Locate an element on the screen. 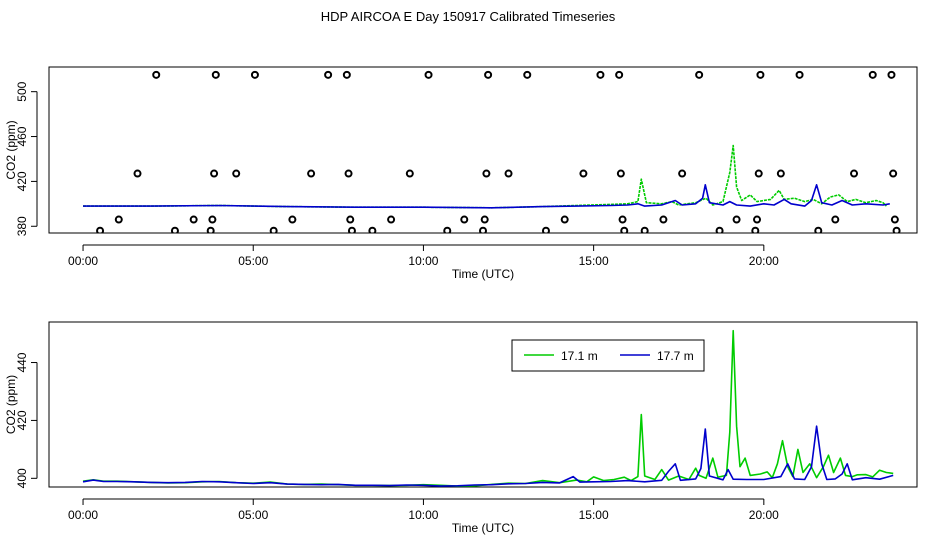 The width and height of the screenshot is (936, 540). legend-label-1: 17.1 m is located at coordinates (579, 356).